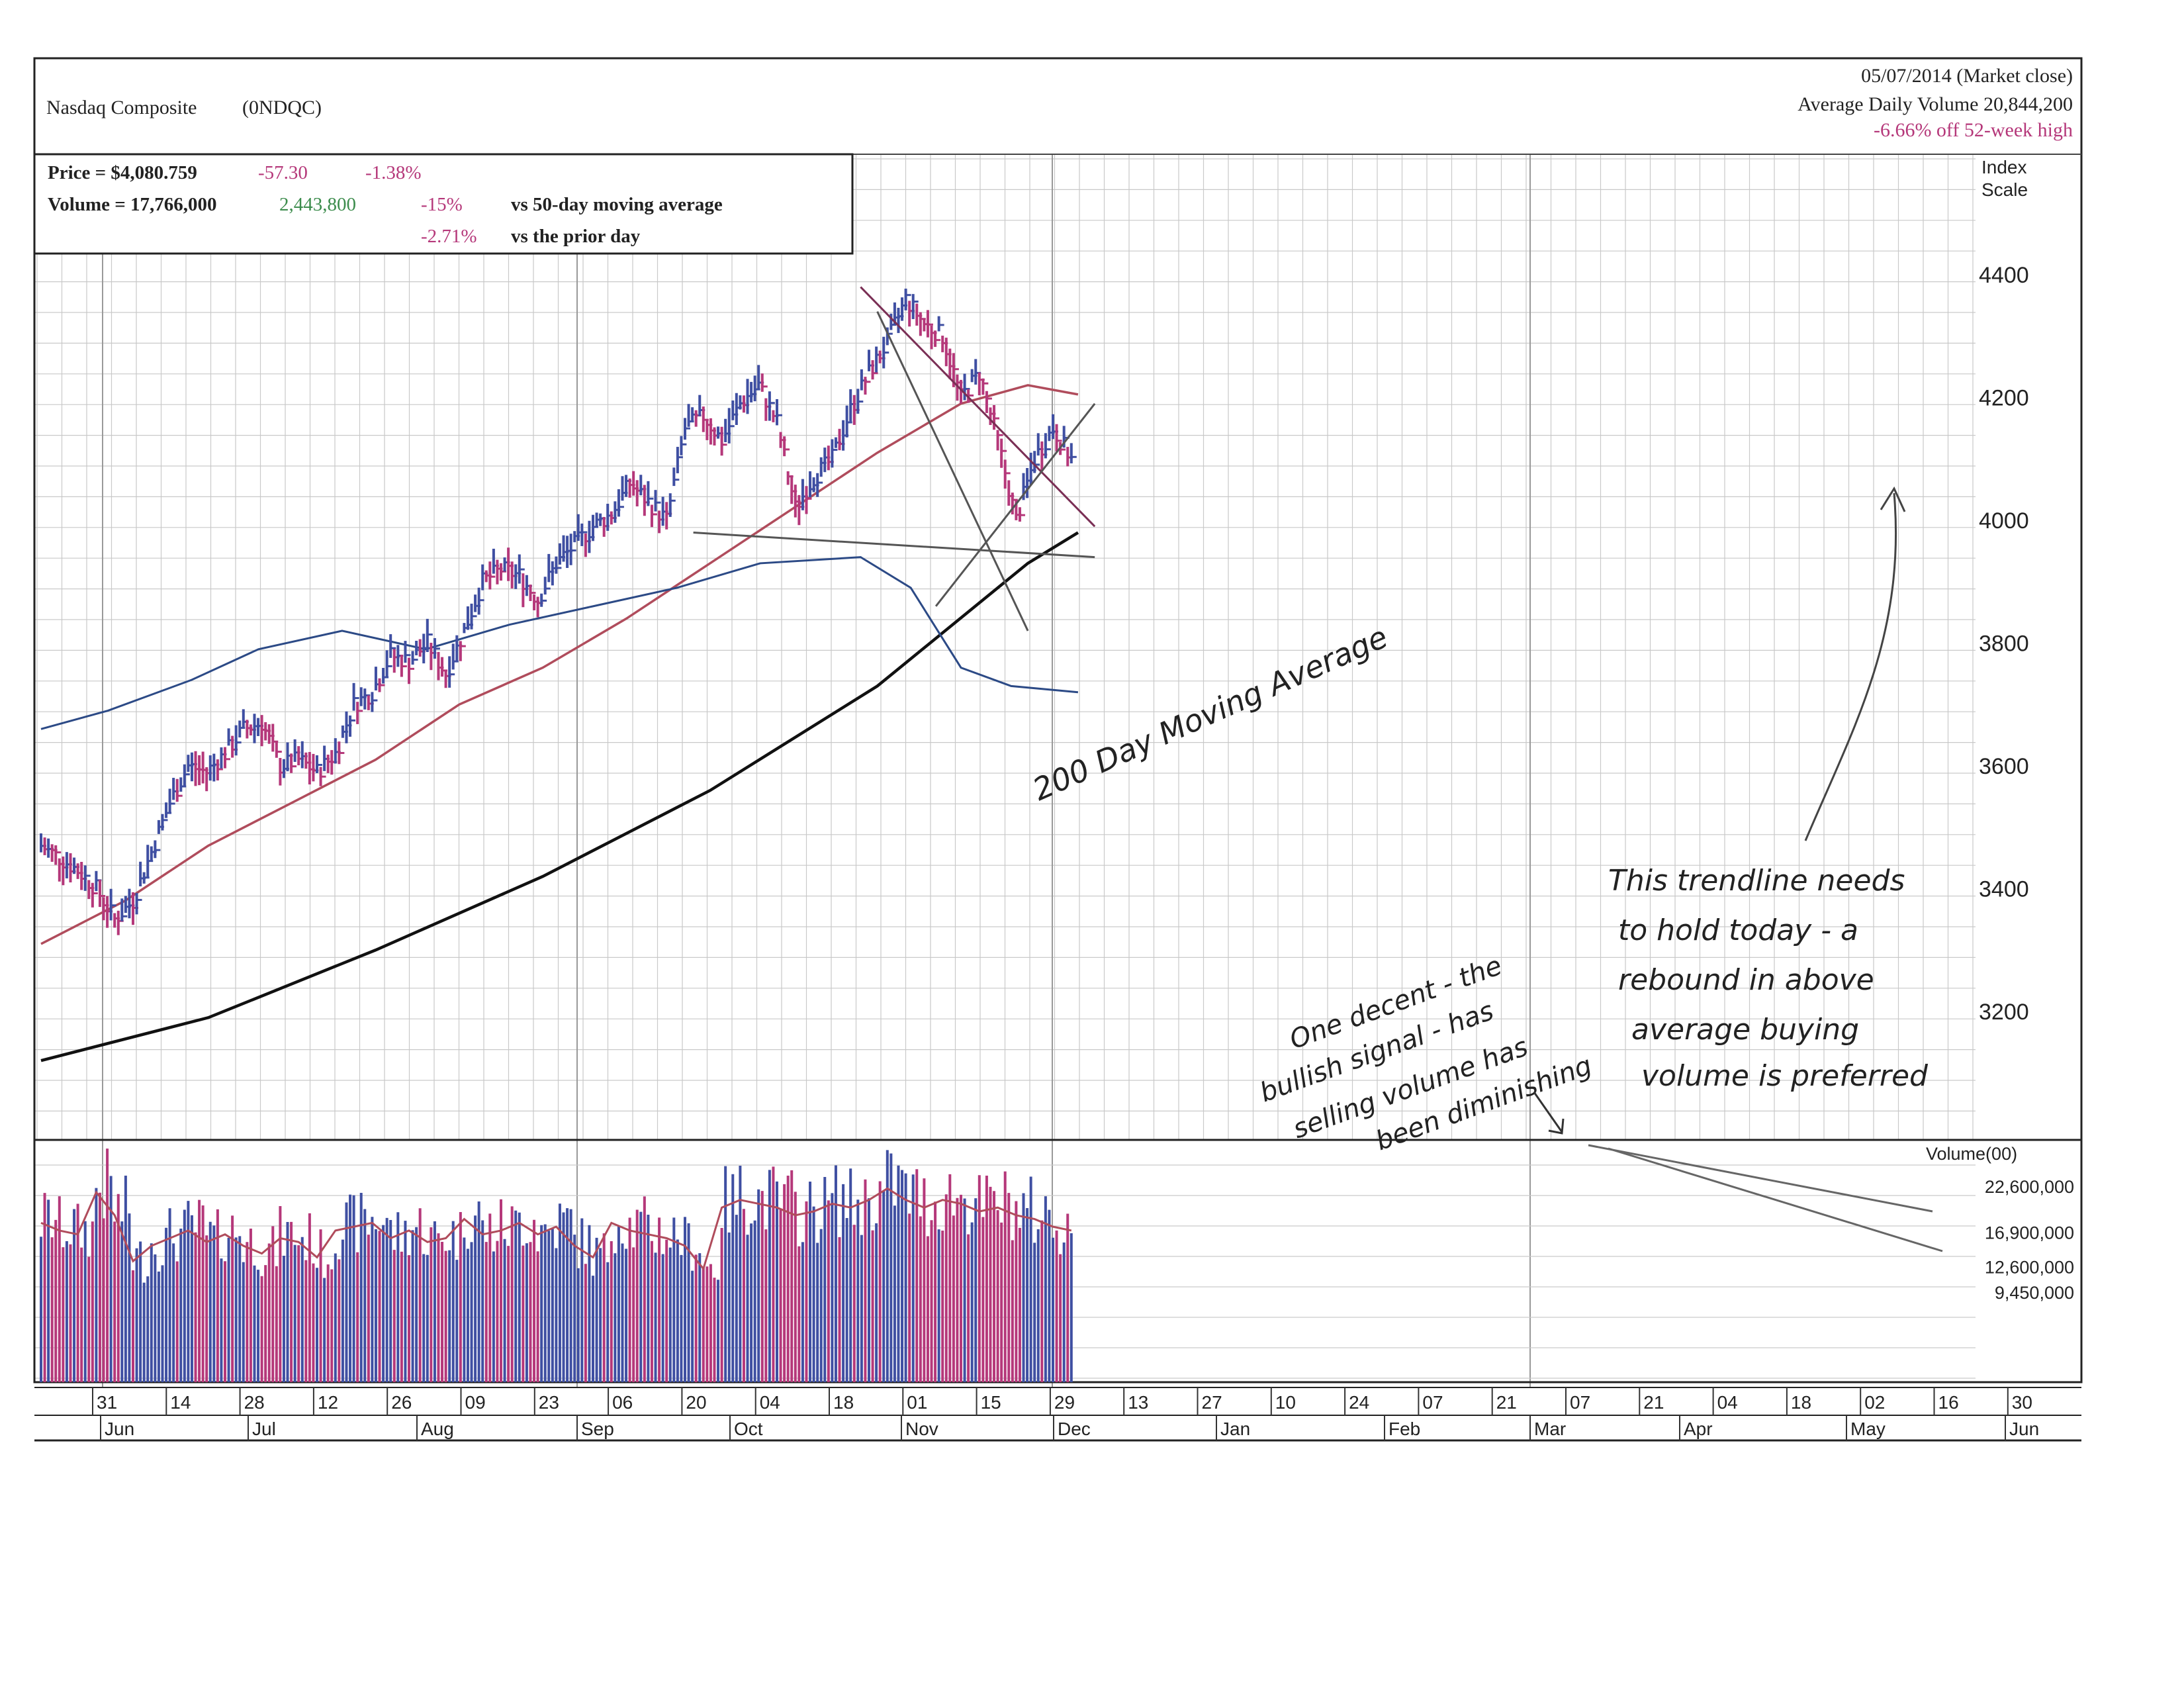 Image resolution: width=2184 pixels, height=1688 pixels. Describe the element at coordinates (2004, 167) in the screenshot. I see `index-label: Index` at that location.